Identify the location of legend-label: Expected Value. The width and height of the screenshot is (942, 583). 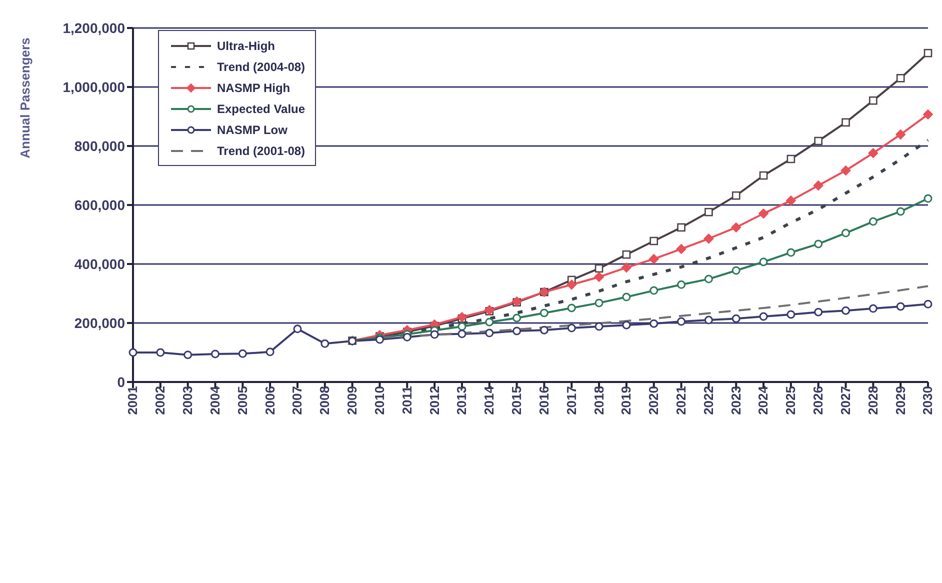
(261, 109).